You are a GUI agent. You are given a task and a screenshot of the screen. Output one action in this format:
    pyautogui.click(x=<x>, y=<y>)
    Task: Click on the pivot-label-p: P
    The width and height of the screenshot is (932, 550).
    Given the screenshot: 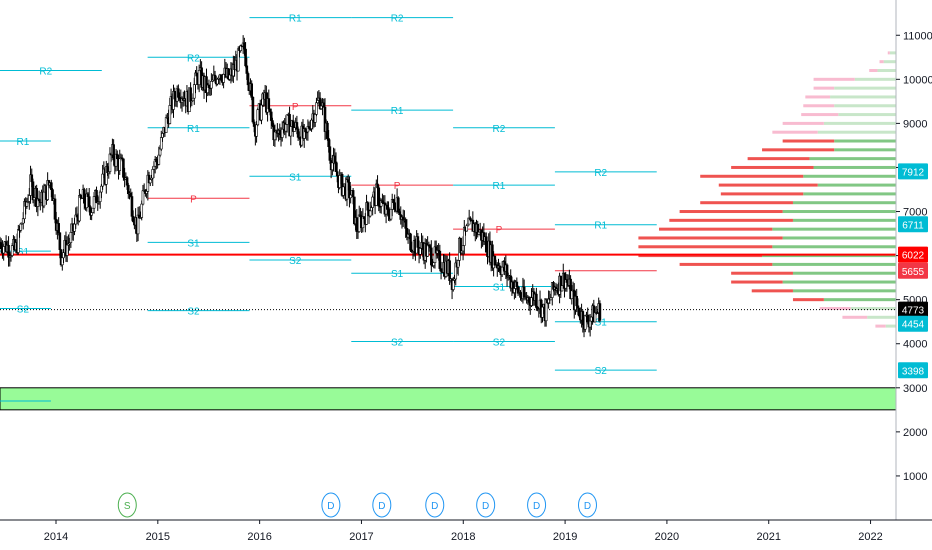 What is the action you would take?
    pyautogui.click(x=397, y=186)
    